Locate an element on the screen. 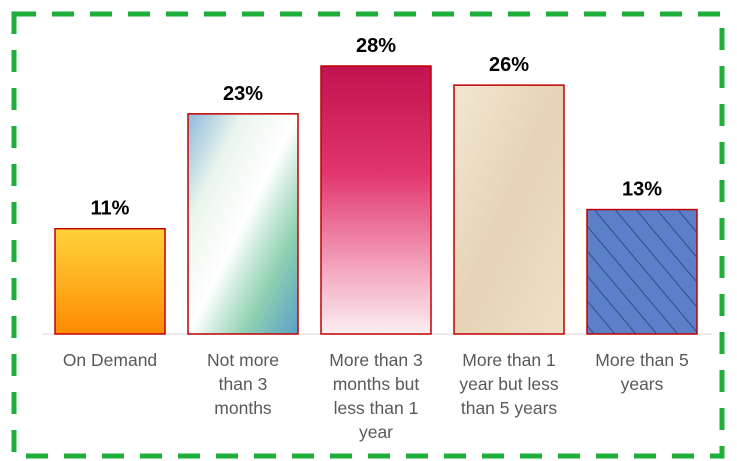 This screenshot has height=461, width=737. category-label-line: less than 1 is located at coordinates (376, 408).